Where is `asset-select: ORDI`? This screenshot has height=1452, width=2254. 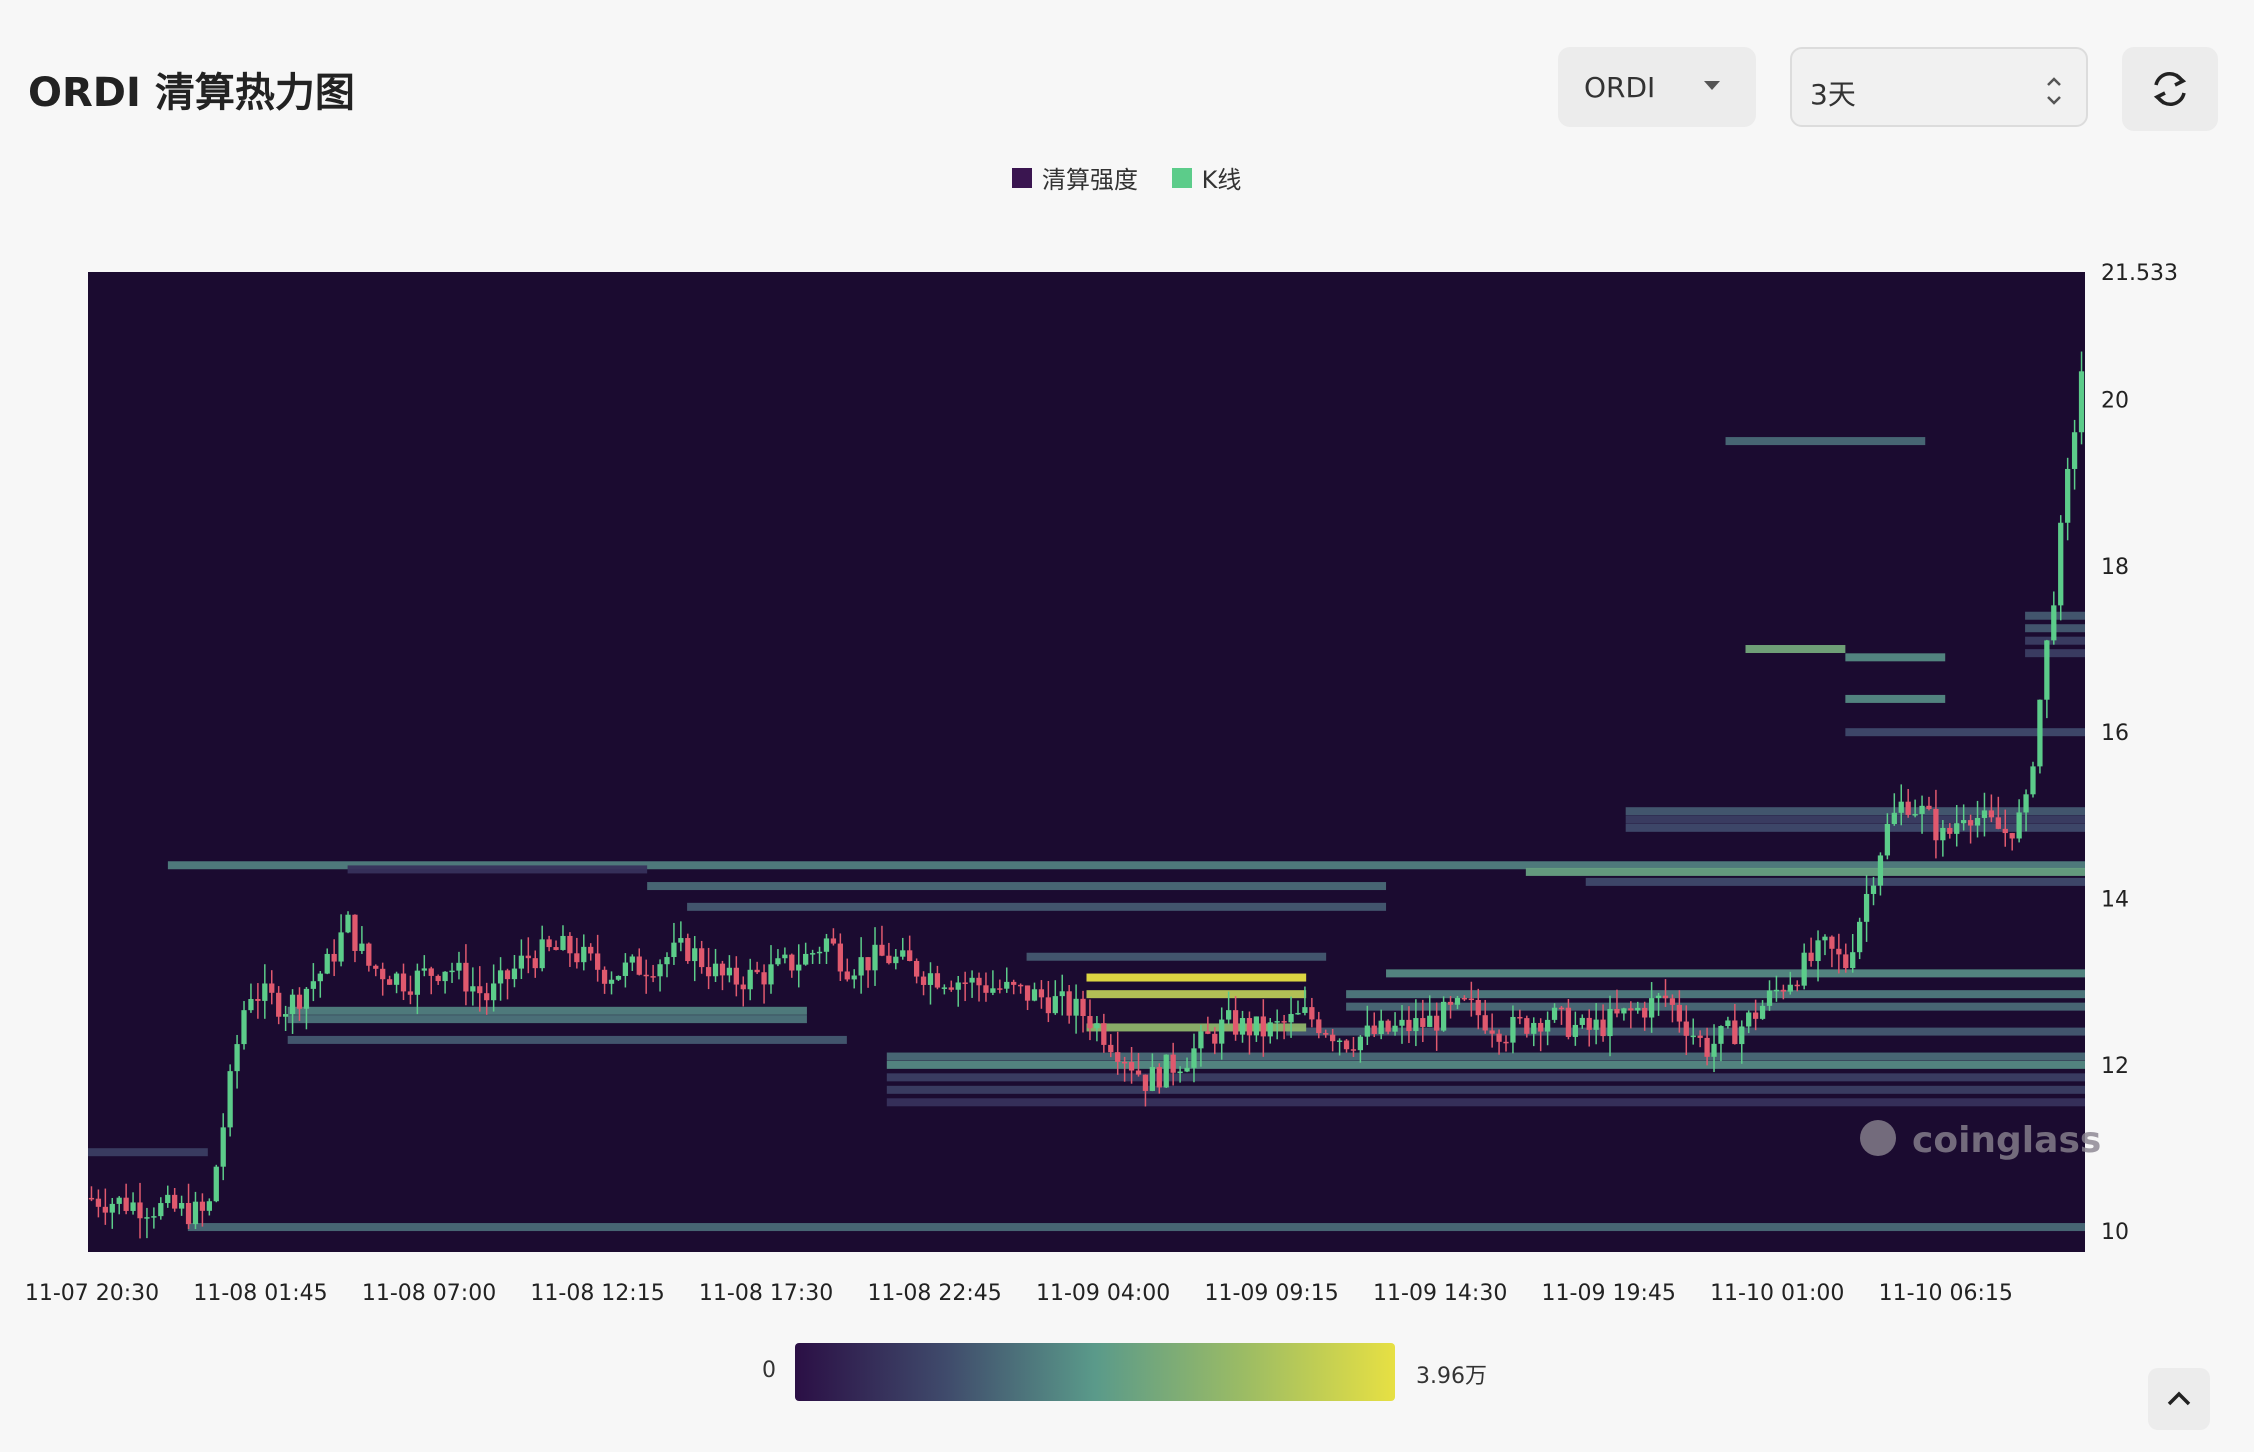
asset-select: ORDI is located at coordinates (1657, 87).